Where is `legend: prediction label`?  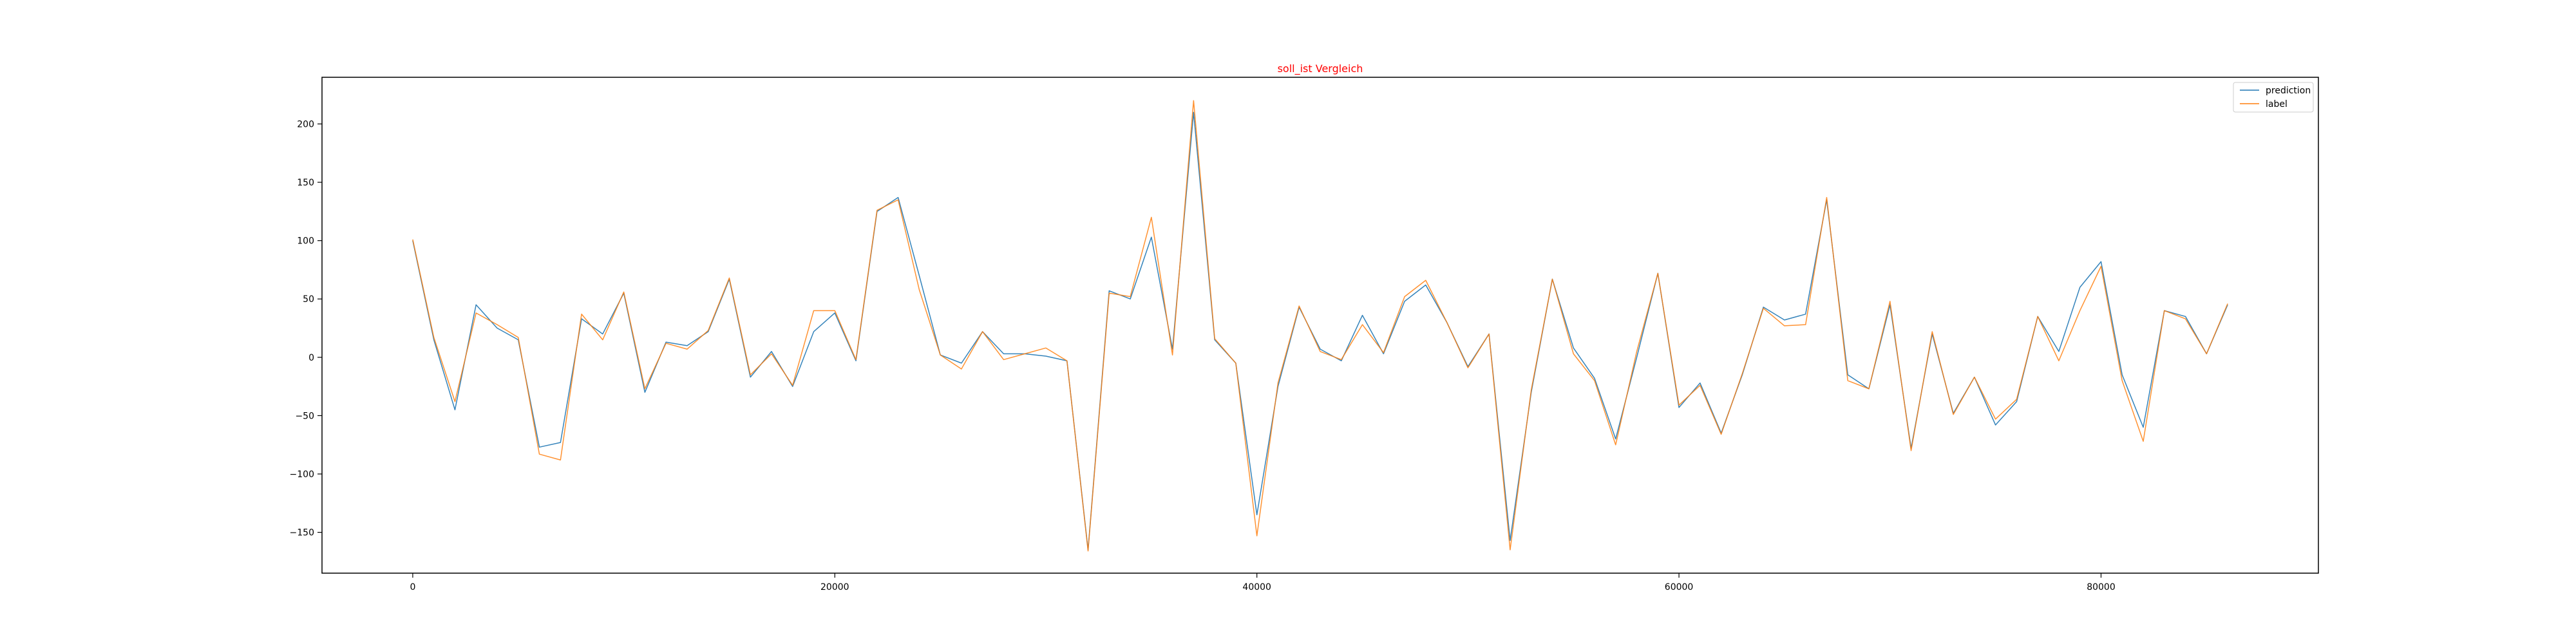 legend: prediction label is located at coordinates (2273, 97).